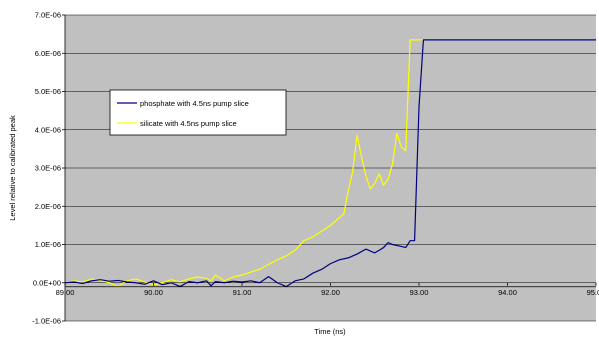  Describe the element at coordinates (65, 292) in the screenshot. I see `x-tick-label: 89.00` at that location.